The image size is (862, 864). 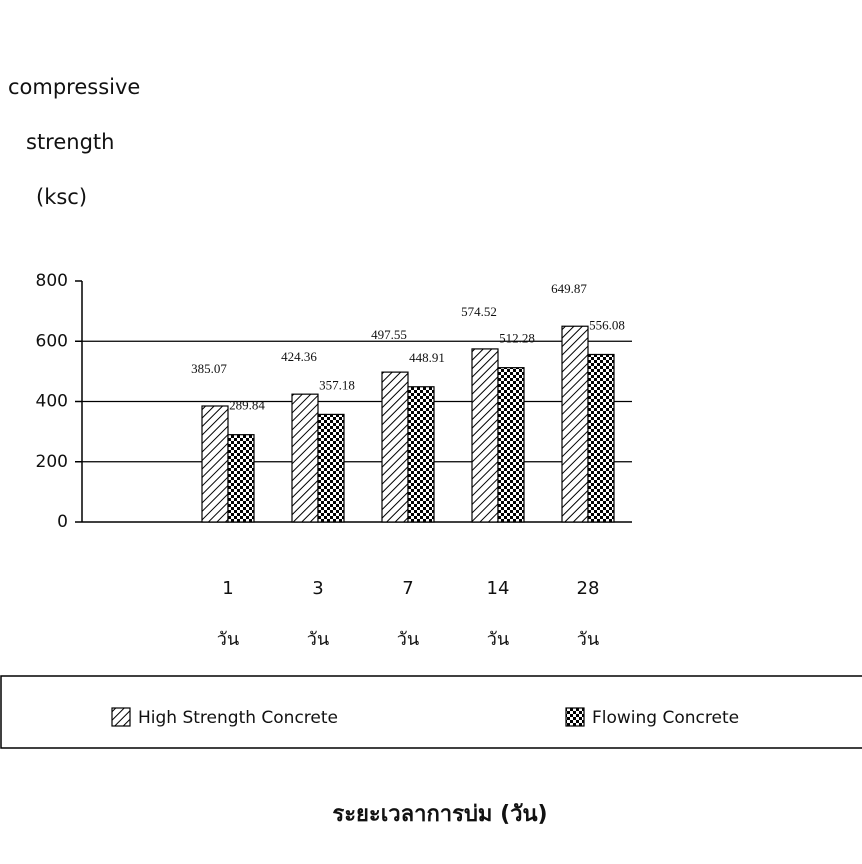 I want to click on y-axis-title: compressive, so click(x=74, y=87).